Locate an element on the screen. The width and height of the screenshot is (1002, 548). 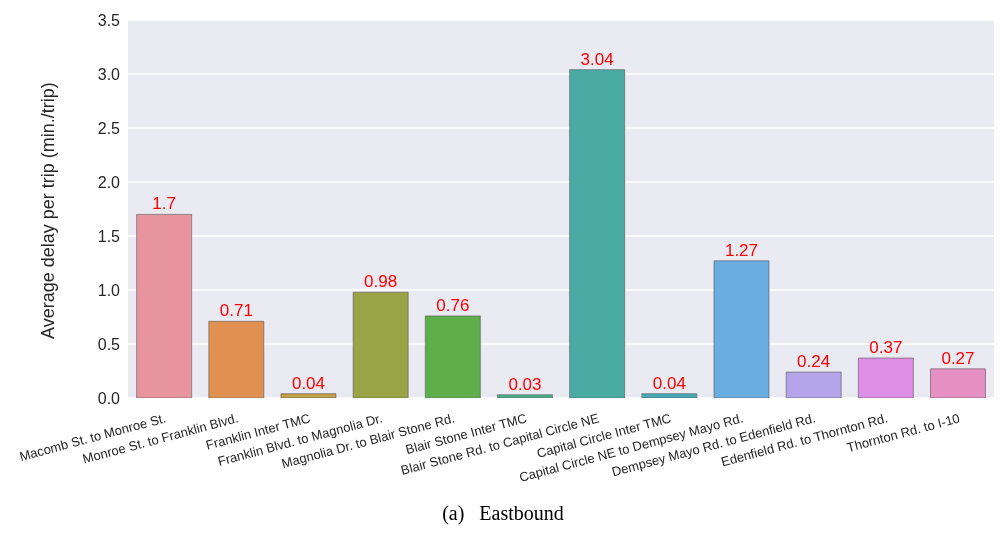
y-tick-label: 3.5 is located at coordinates (109, 20).